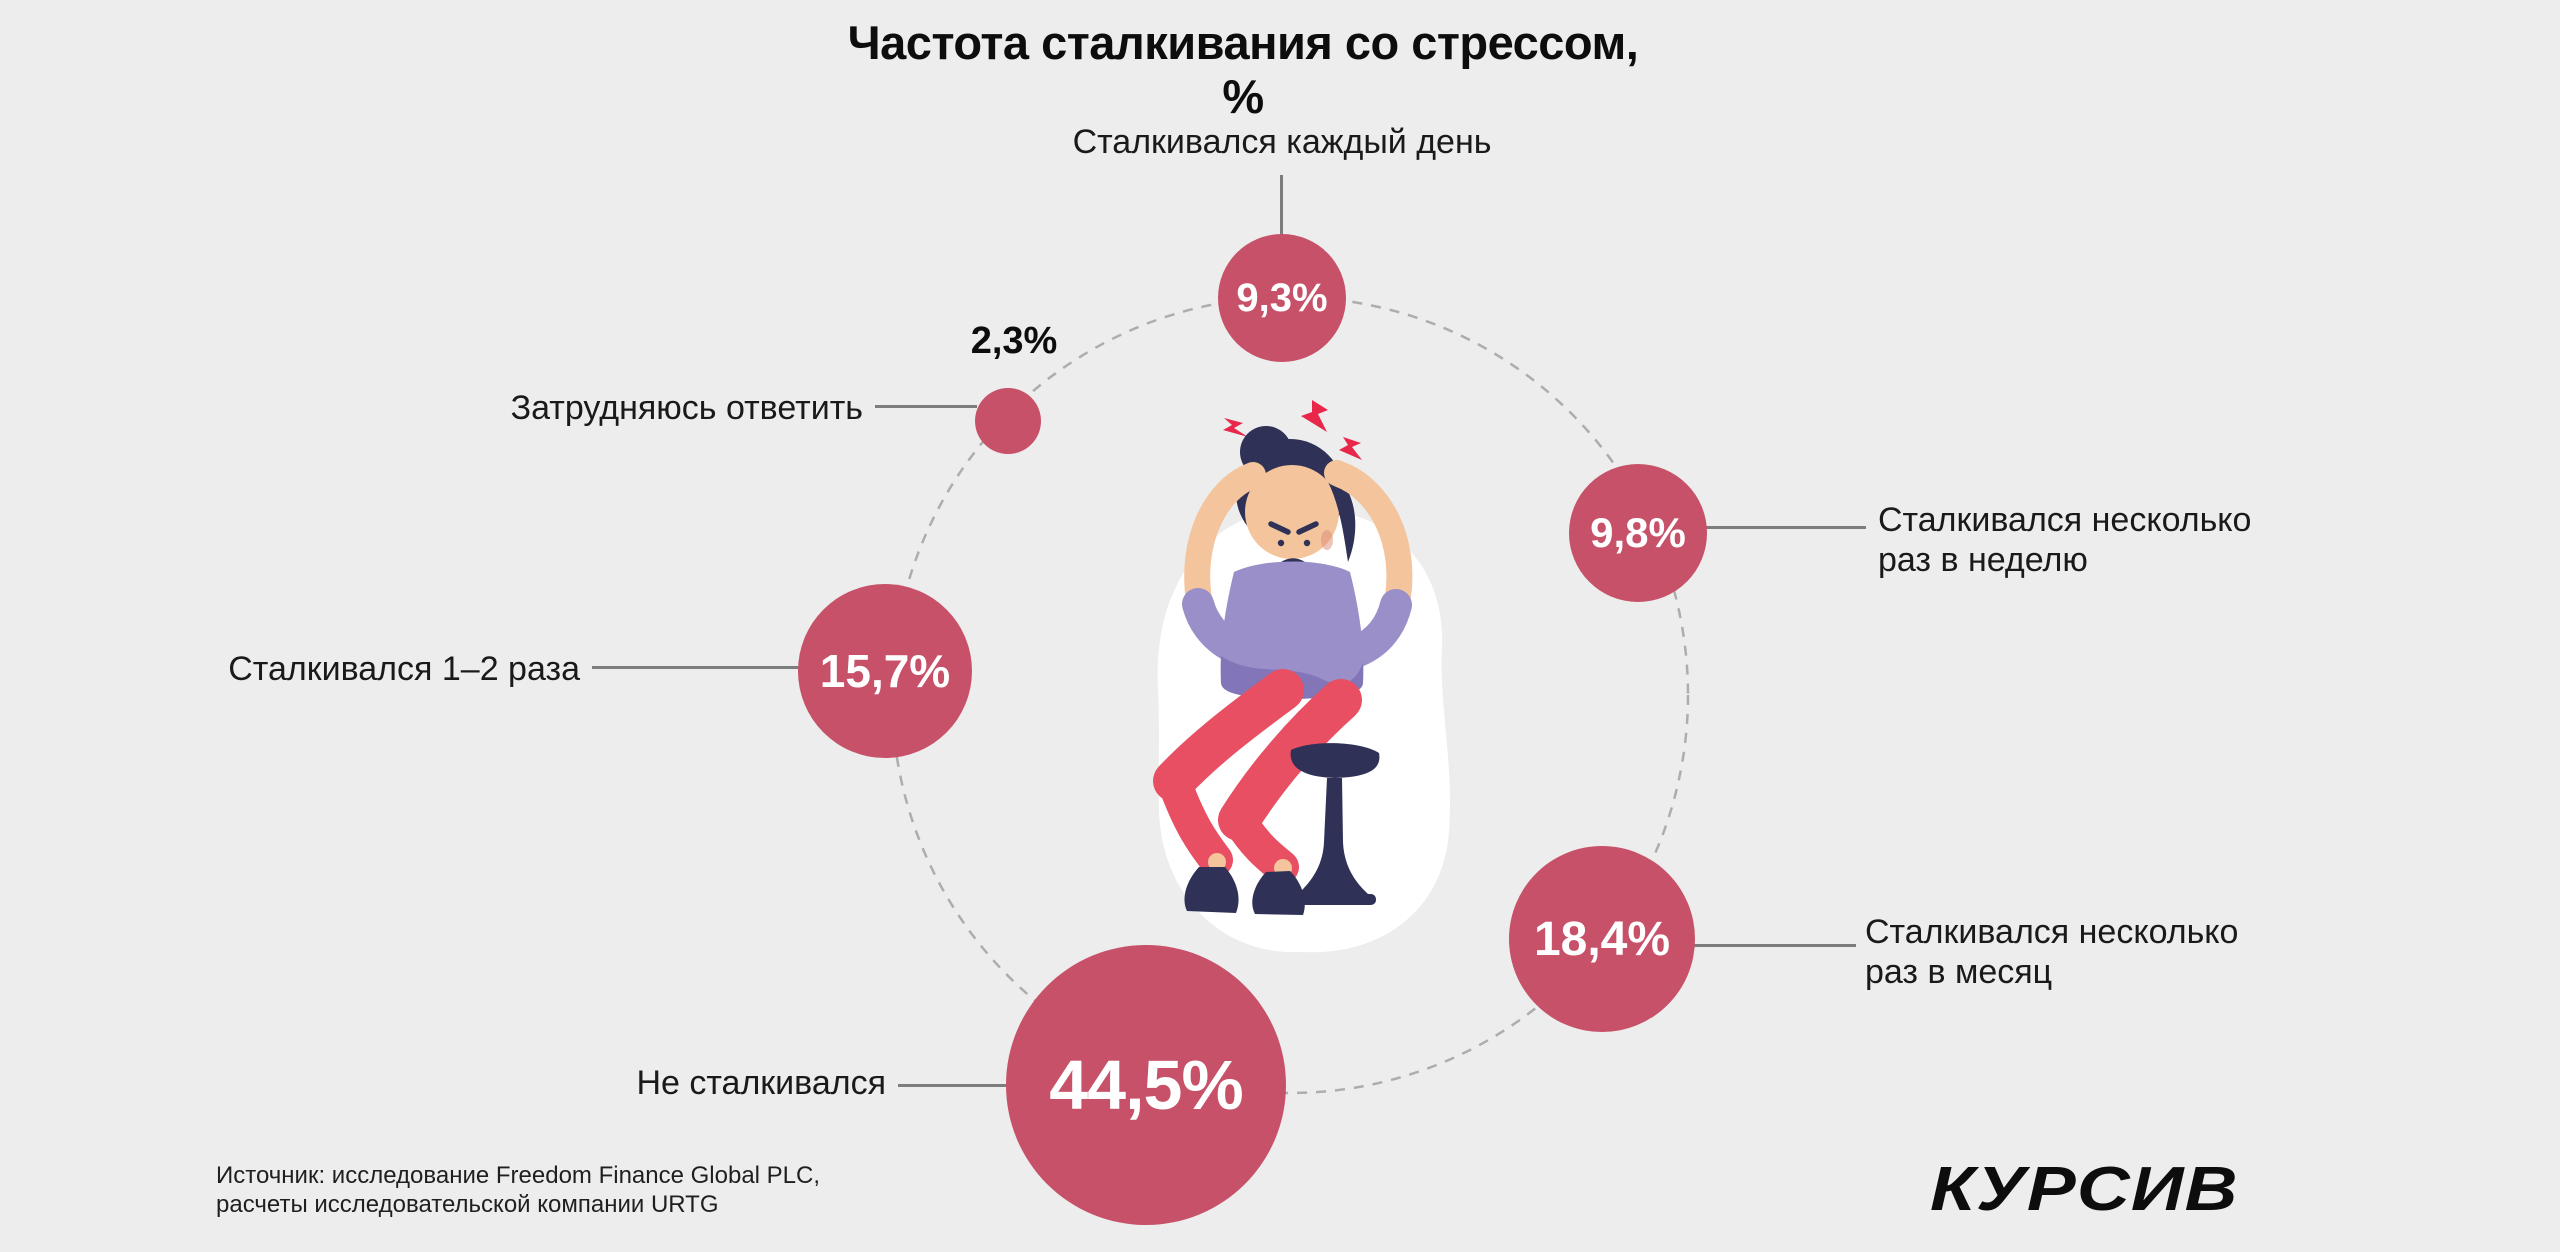 This screenshot has height=1252, width=2560. Describe the element at coordinates (761, 1083) in the screenshot. I see `label-never: Не сталкивался` at that location.